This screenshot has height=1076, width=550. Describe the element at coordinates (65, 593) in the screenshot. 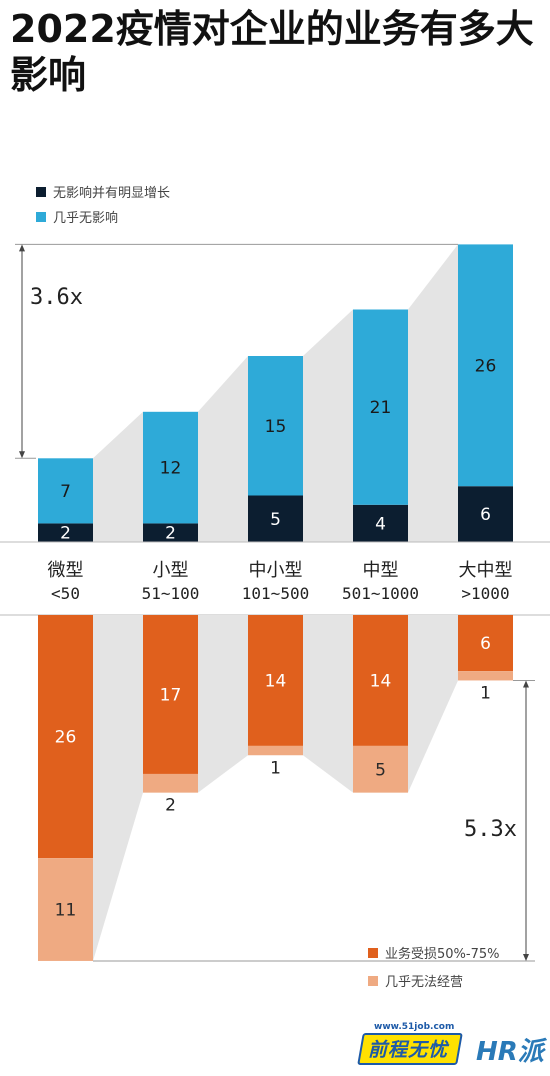

I see `category-range: <50` at that location.